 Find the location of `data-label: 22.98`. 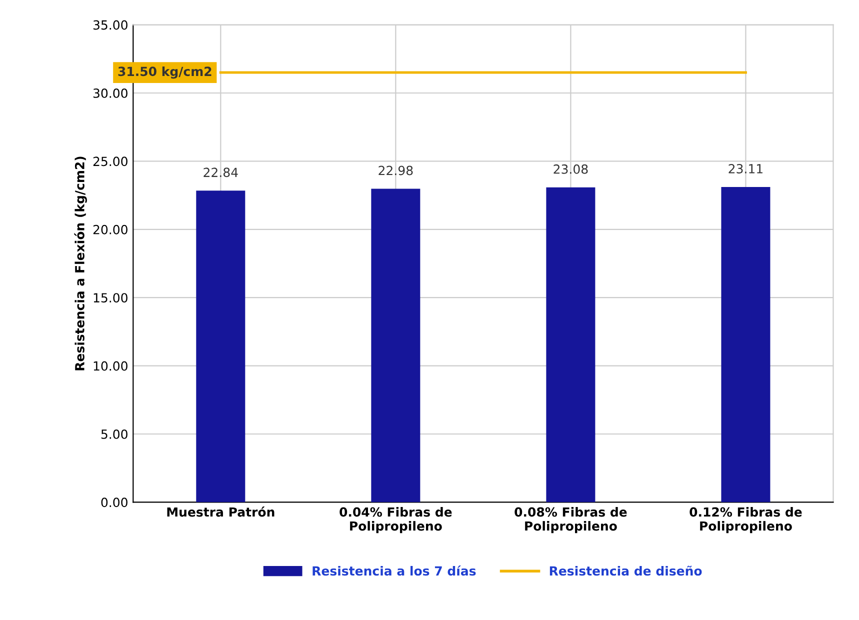

data-label: 22.98 is located at coordinates (395, 171).